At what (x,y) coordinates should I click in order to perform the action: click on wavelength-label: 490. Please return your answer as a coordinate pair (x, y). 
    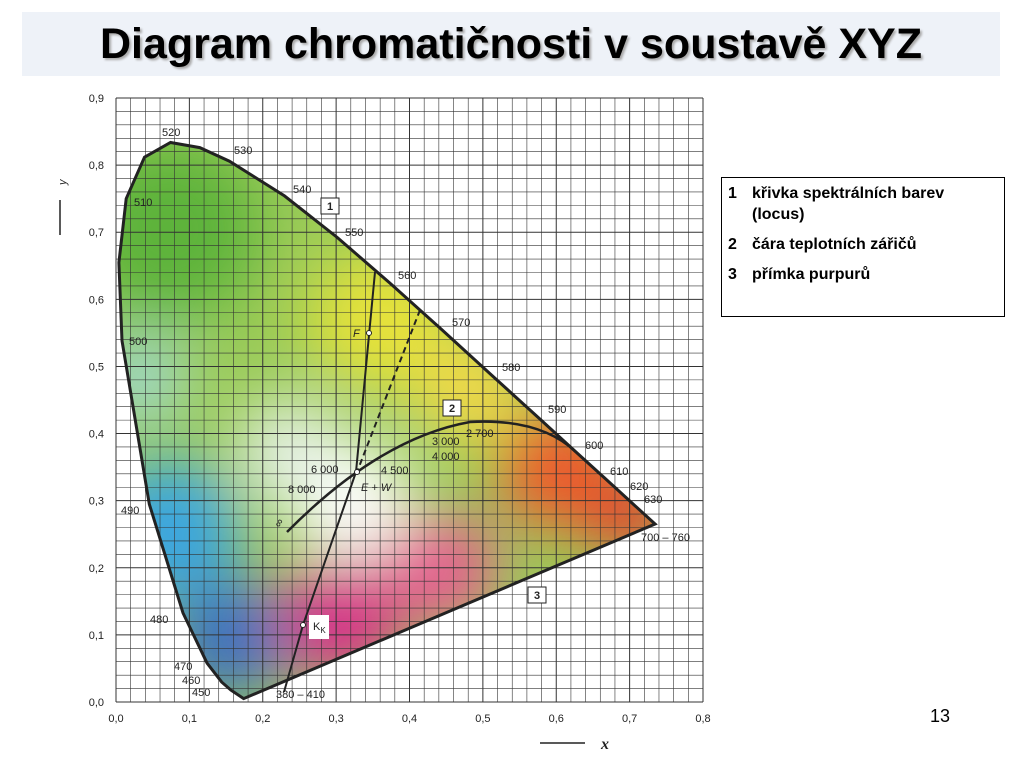
    Looking at the image, I should click on (130, 511).